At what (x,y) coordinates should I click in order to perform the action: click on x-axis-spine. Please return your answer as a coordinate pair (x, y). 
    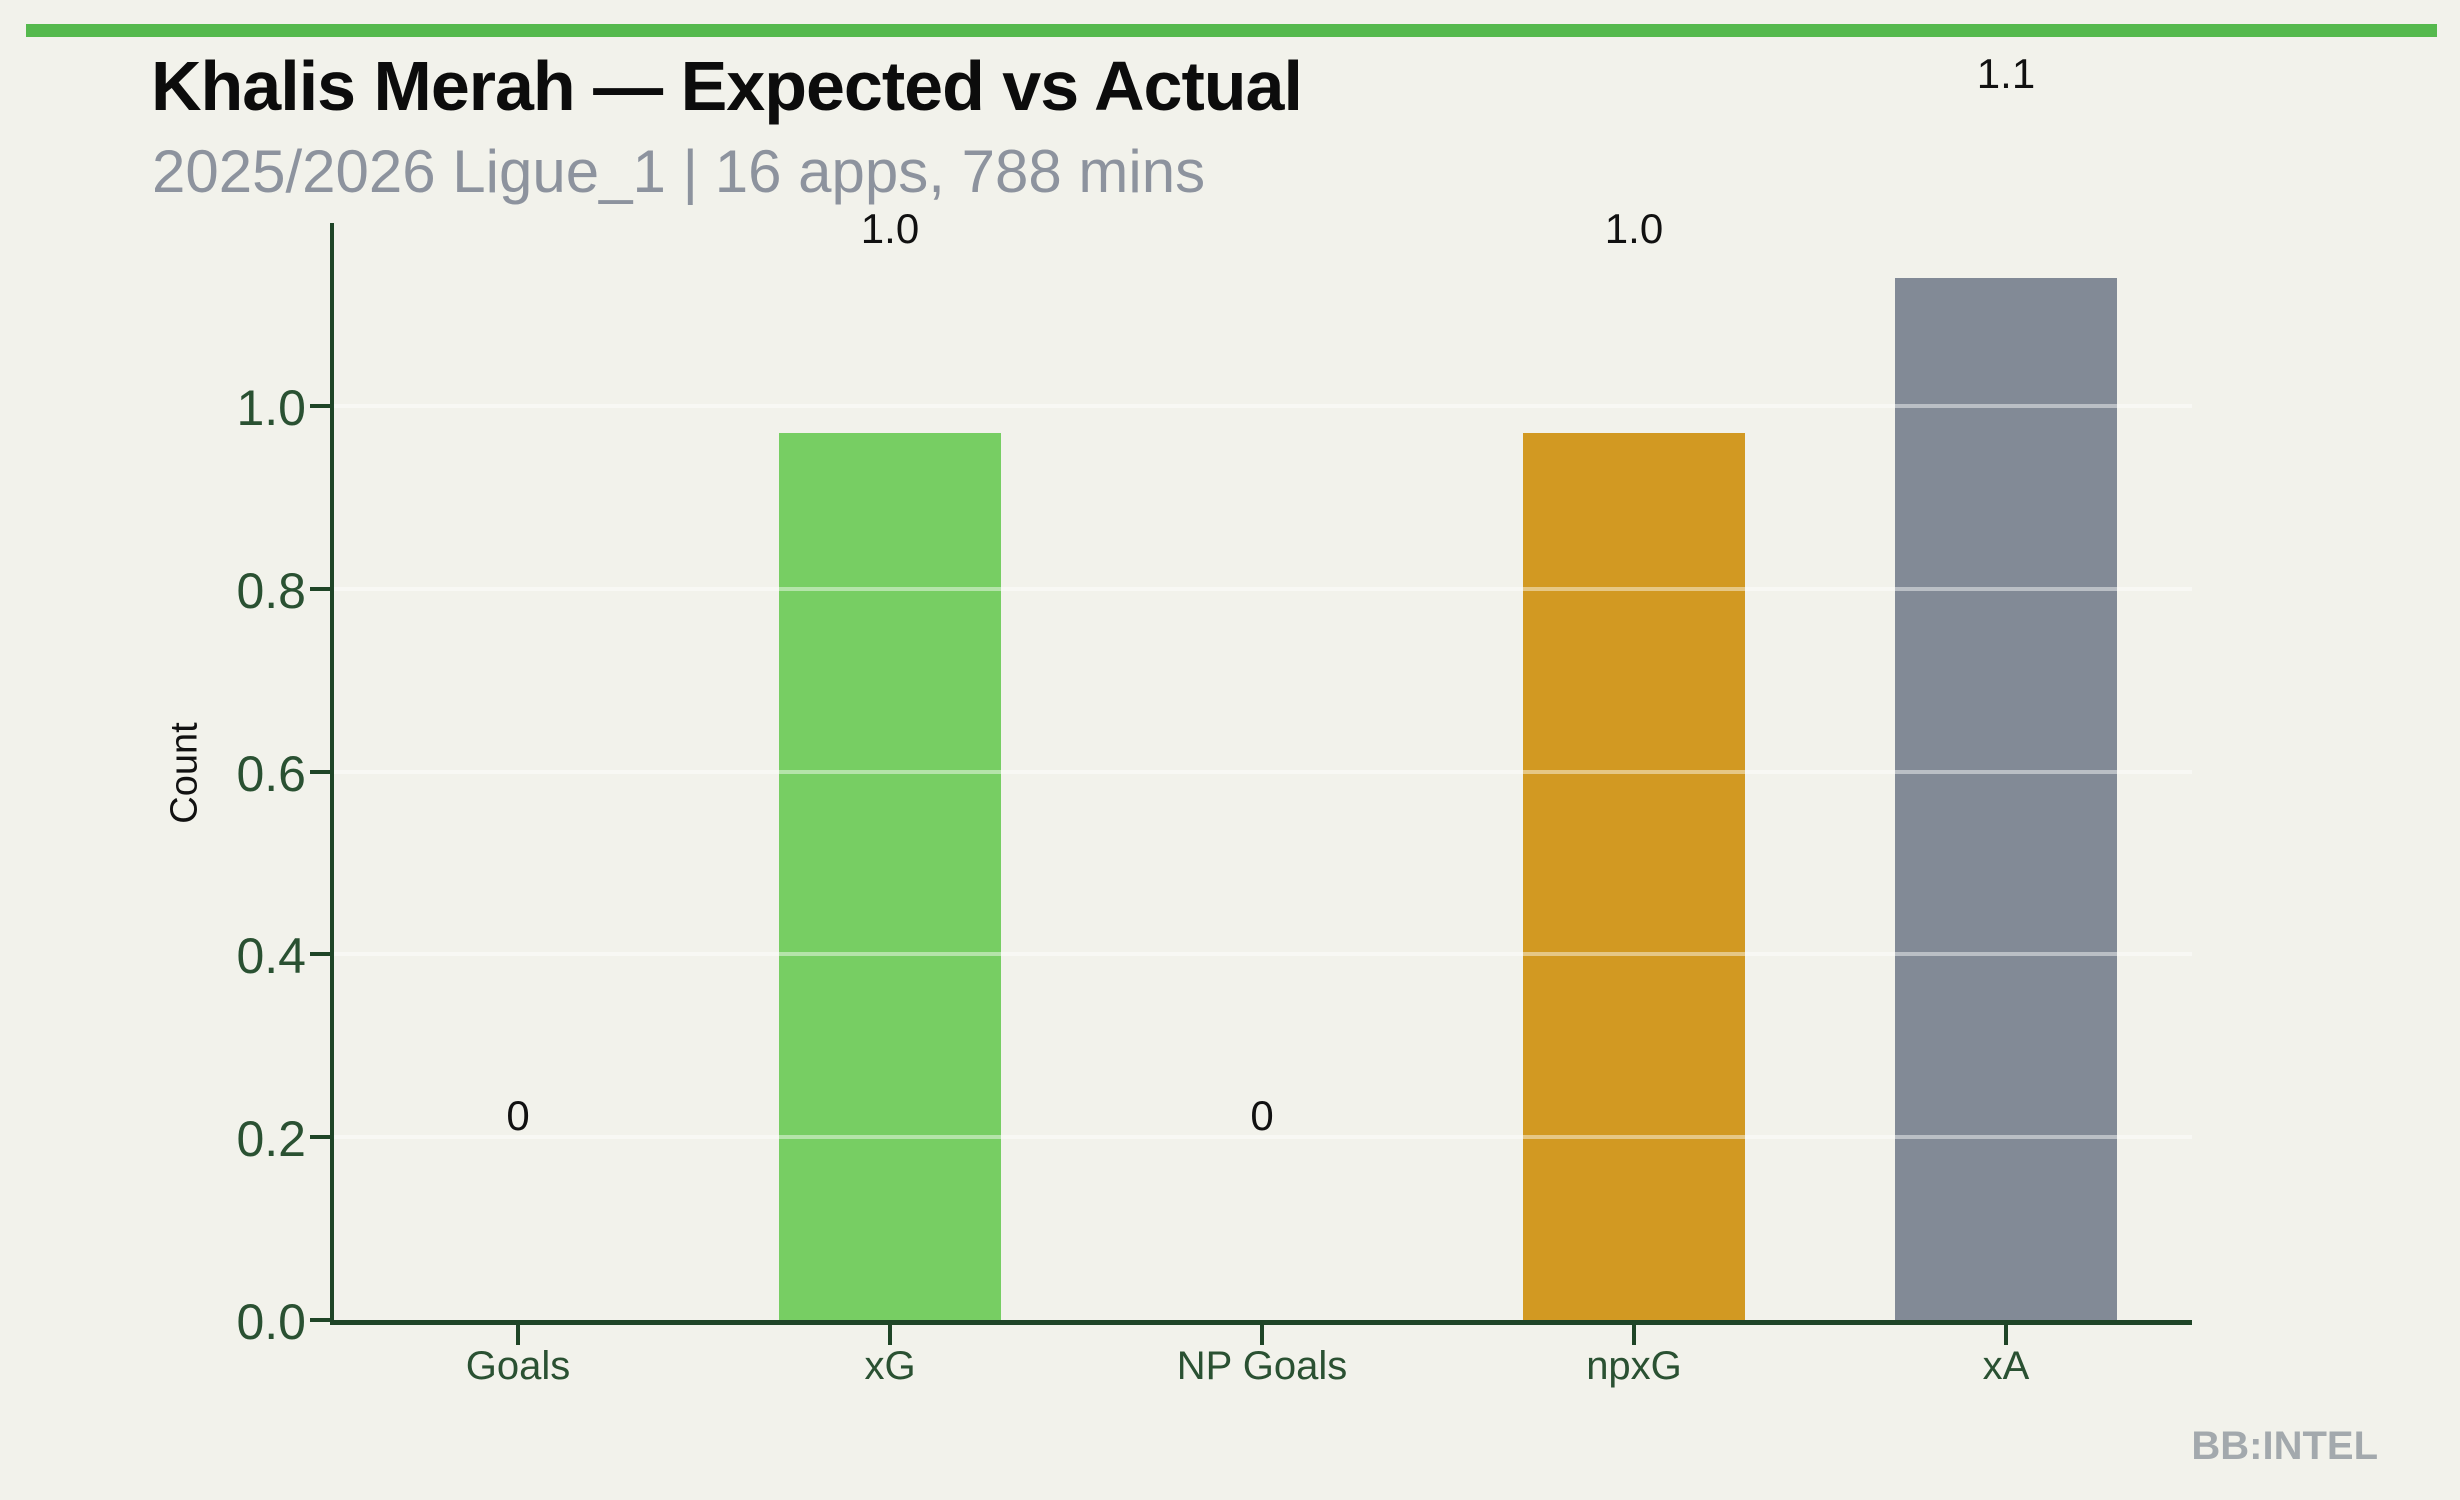
    Looking at the image, I should click on (1261, 1322).